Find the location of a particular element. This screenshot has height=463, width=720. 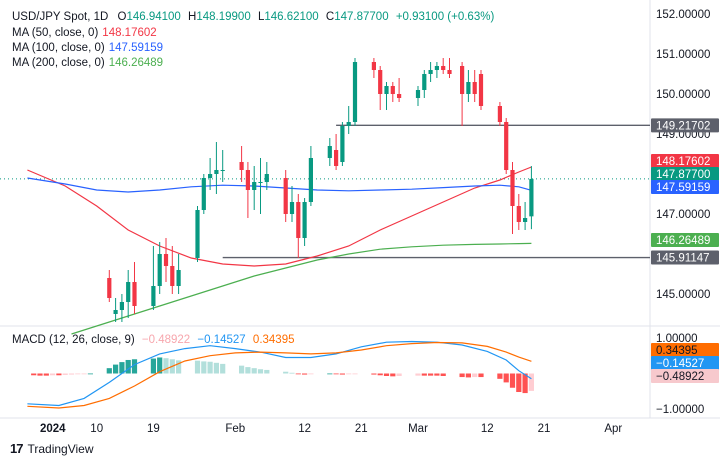

macd-value-tag: −0.48922 is located at coordinates (685, 376).